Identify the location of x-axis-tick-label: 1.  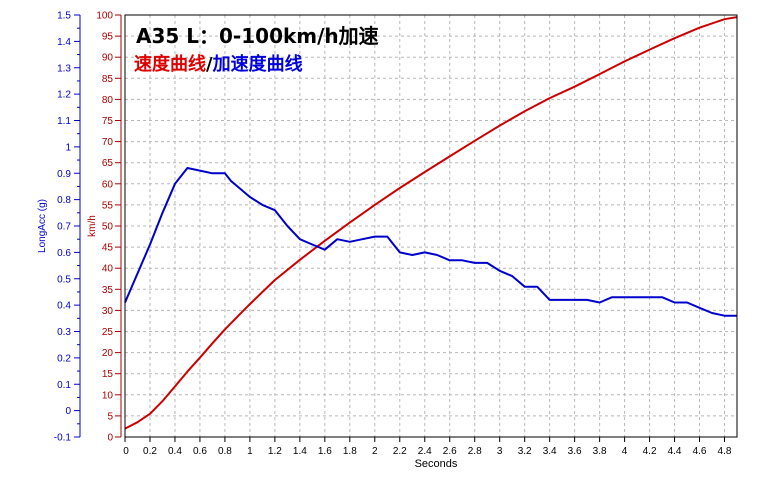
(250, 451).